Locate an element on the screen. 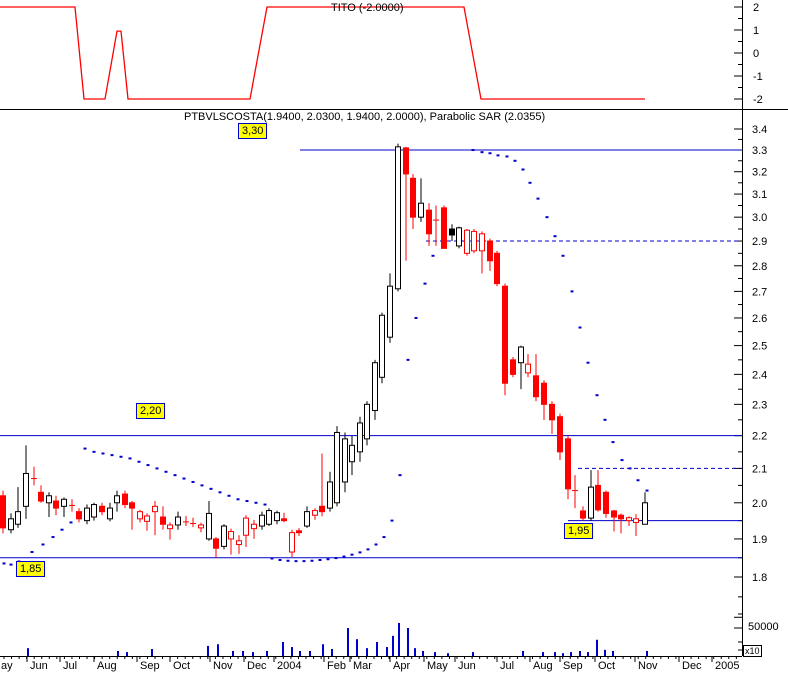  svg-text: 1.8 is located at coordinates (759, 578).